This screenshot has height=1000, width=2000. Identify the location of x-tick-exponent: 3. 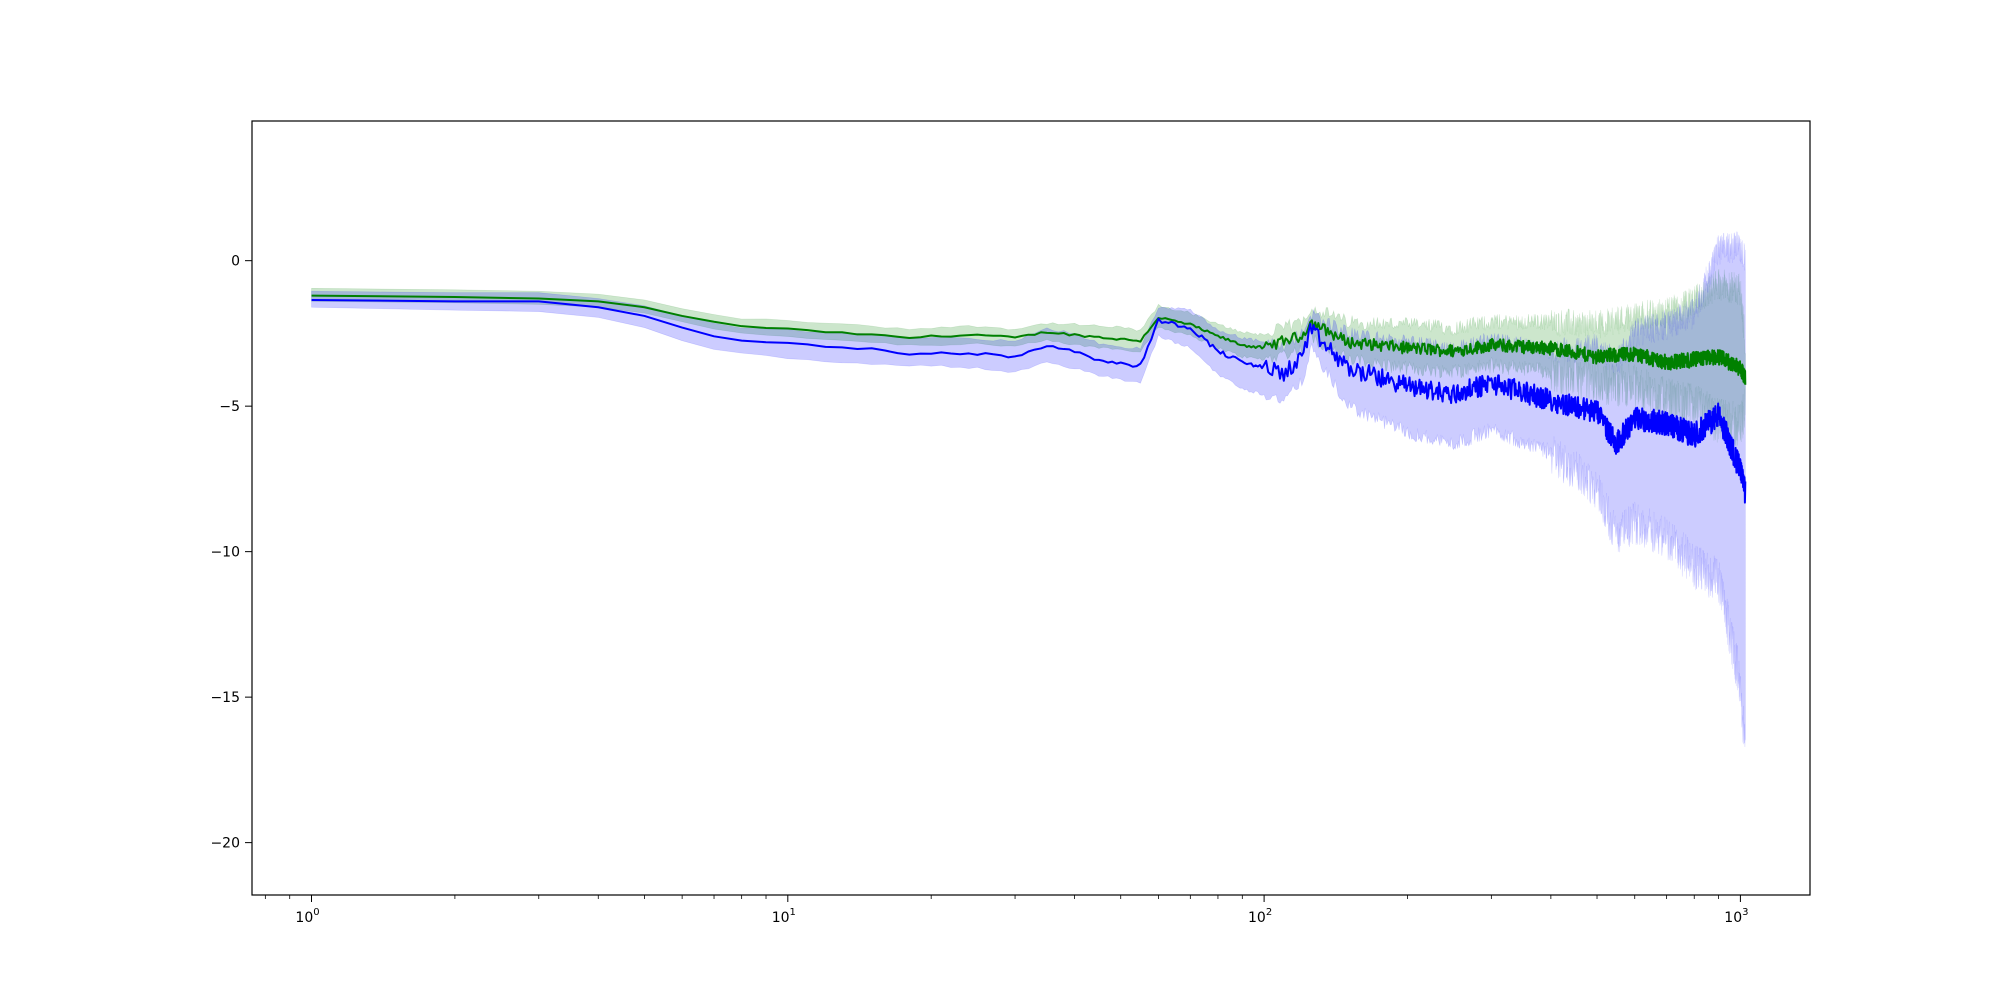
(1745, 912).